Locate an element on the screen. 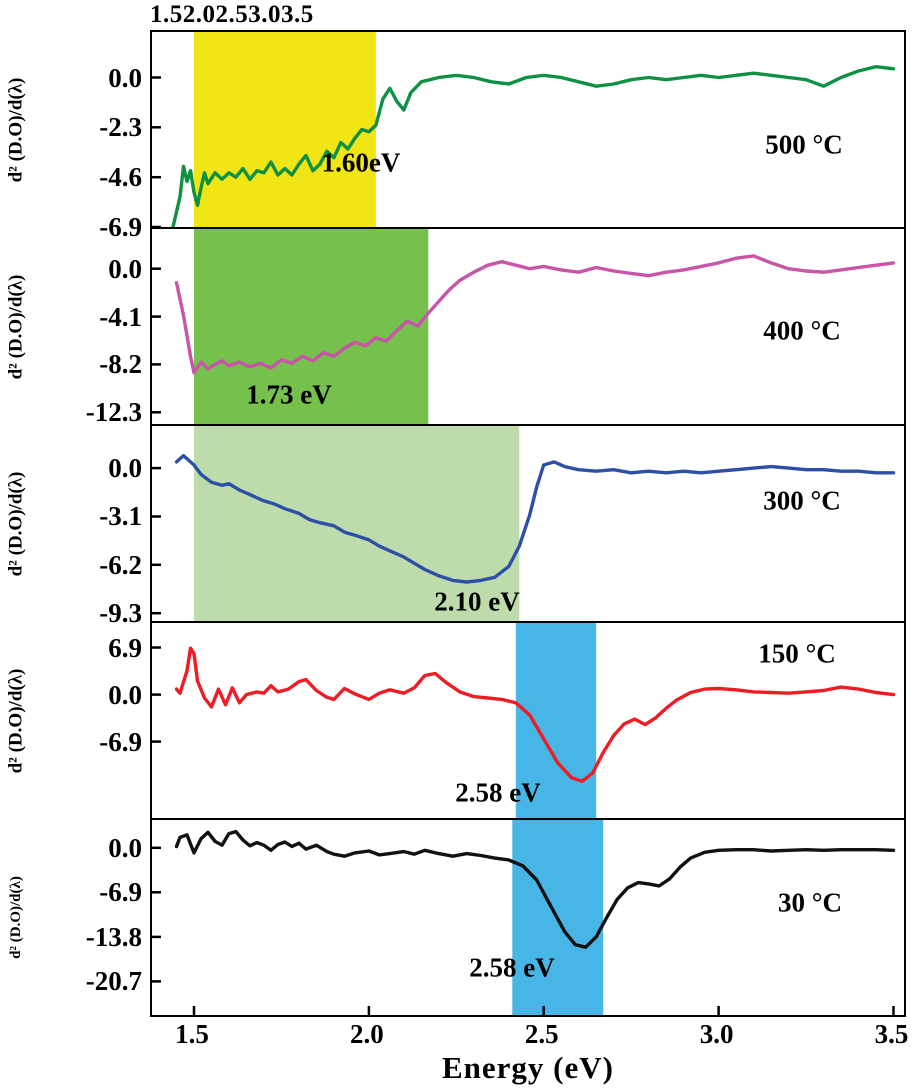 The image size is (922, 1088). top-tick-label: 3.5 is located at coordinates (297, 14).